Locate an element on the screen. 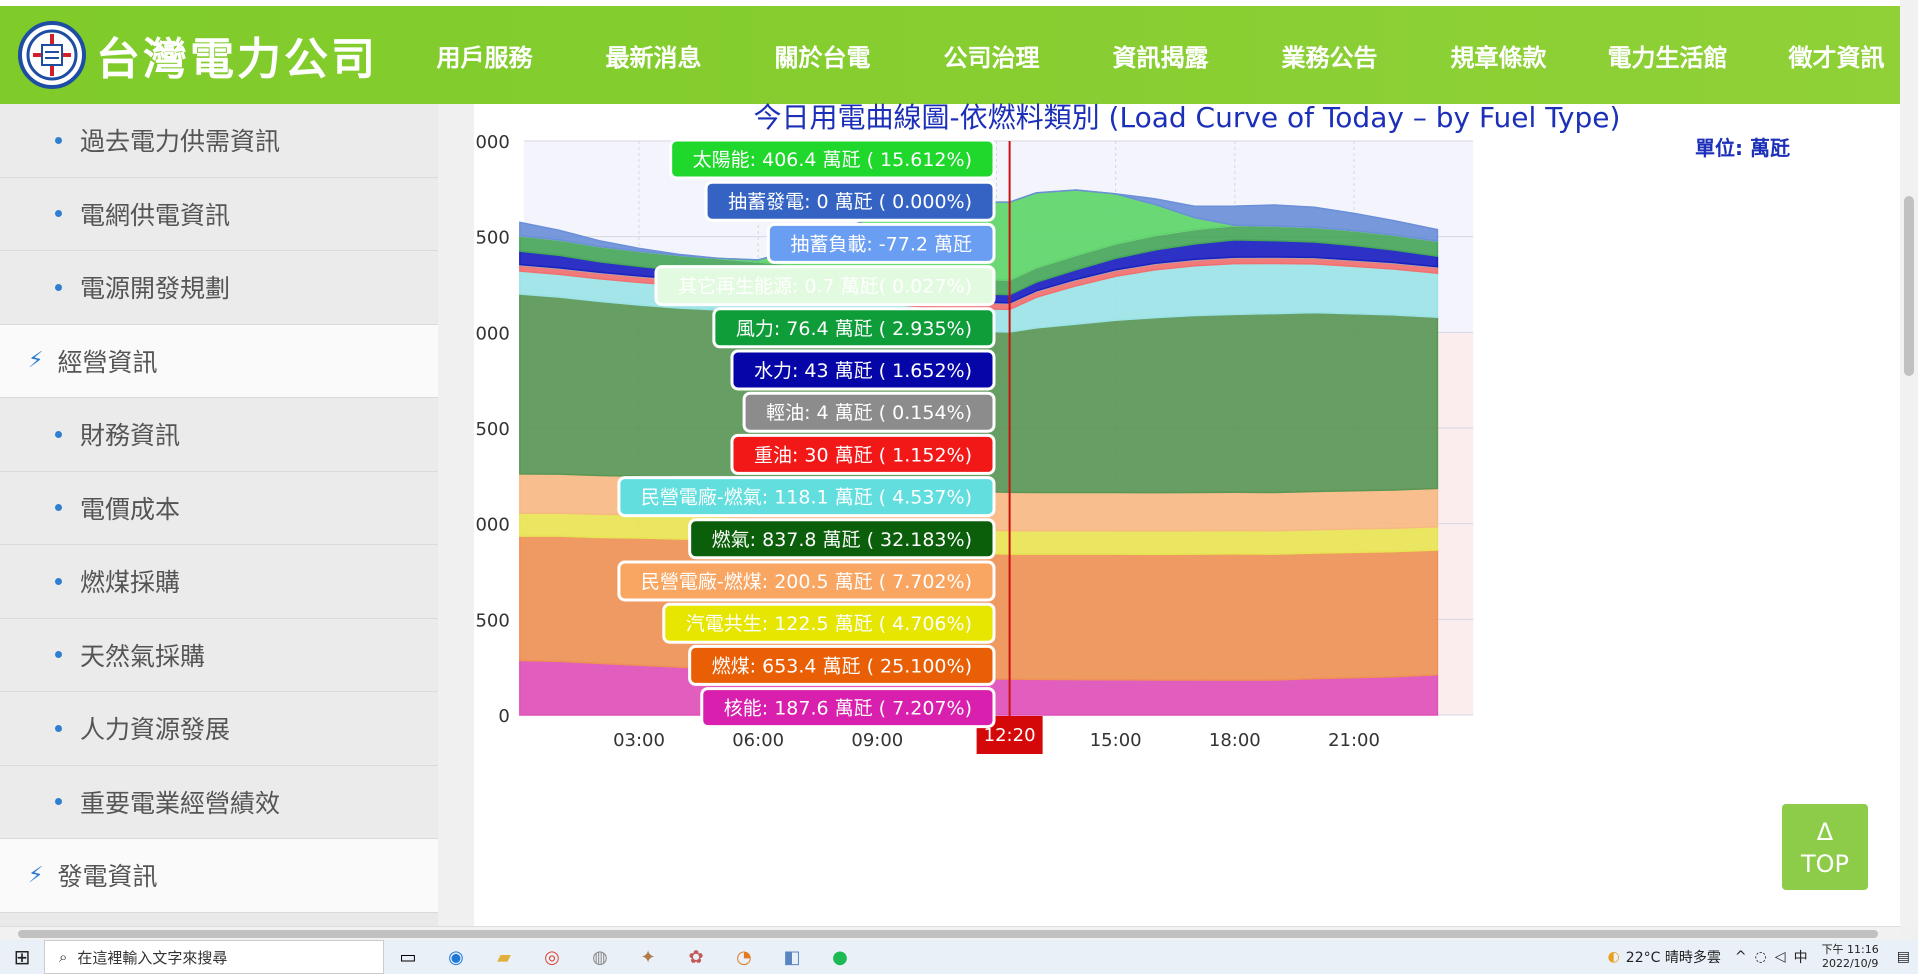 The width and height of the screenshot is (1918, 974). tooltip-label: 燃煤: 653.4 萬瓩 ( 25.100%) is located at coordinates (842, 666).